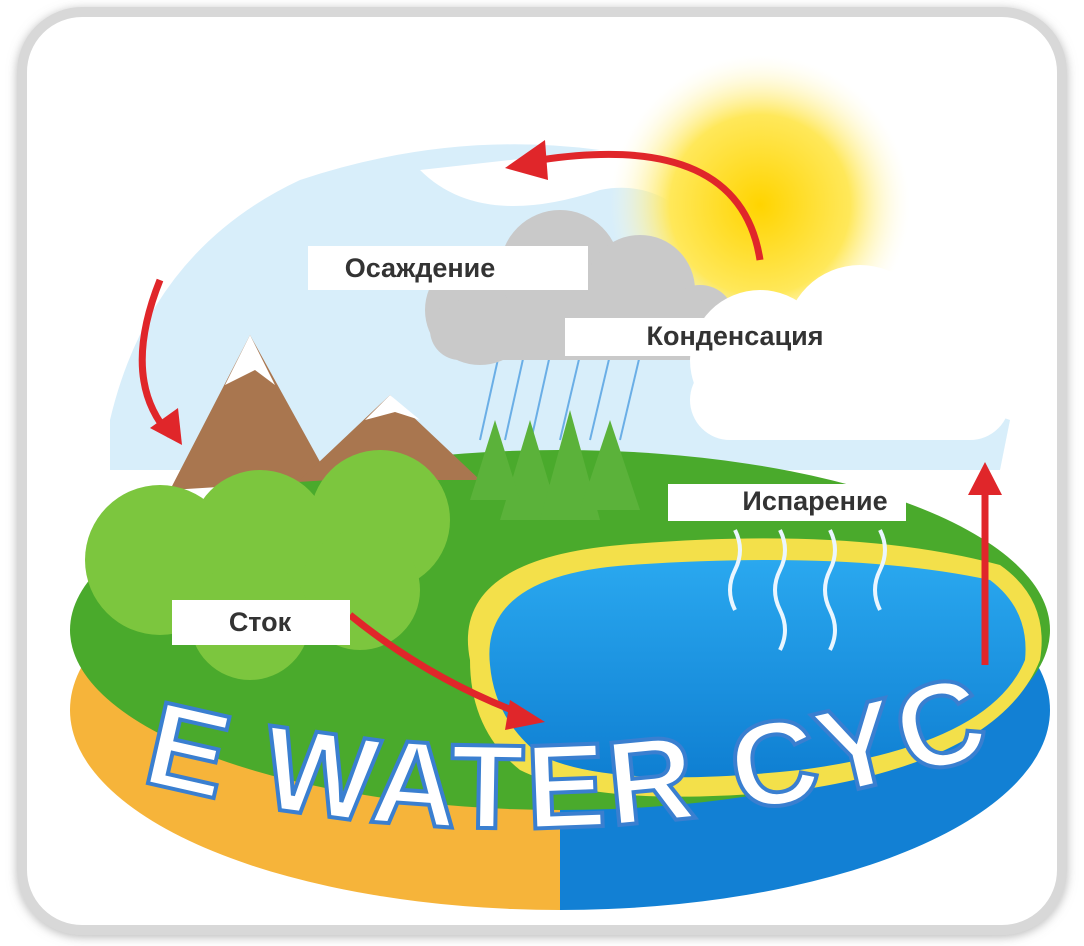 The width and height of the screenshot is (1084, 946). Describe the element at coordinates (560, 397) in the screenshot. I see `rain` at that location.